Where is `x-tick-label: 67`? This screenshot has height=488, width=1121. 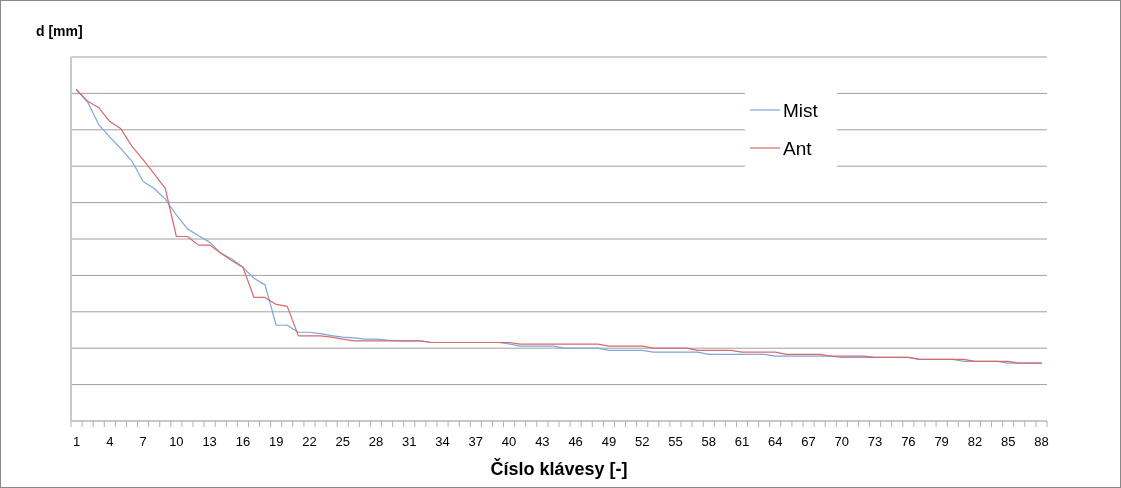 x-tick-label: 67 is located at coordinates (808, 441).